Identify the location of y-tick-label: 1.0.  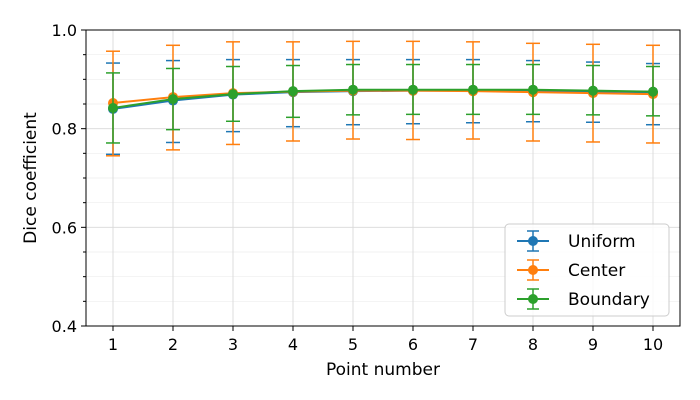
(64, 30).